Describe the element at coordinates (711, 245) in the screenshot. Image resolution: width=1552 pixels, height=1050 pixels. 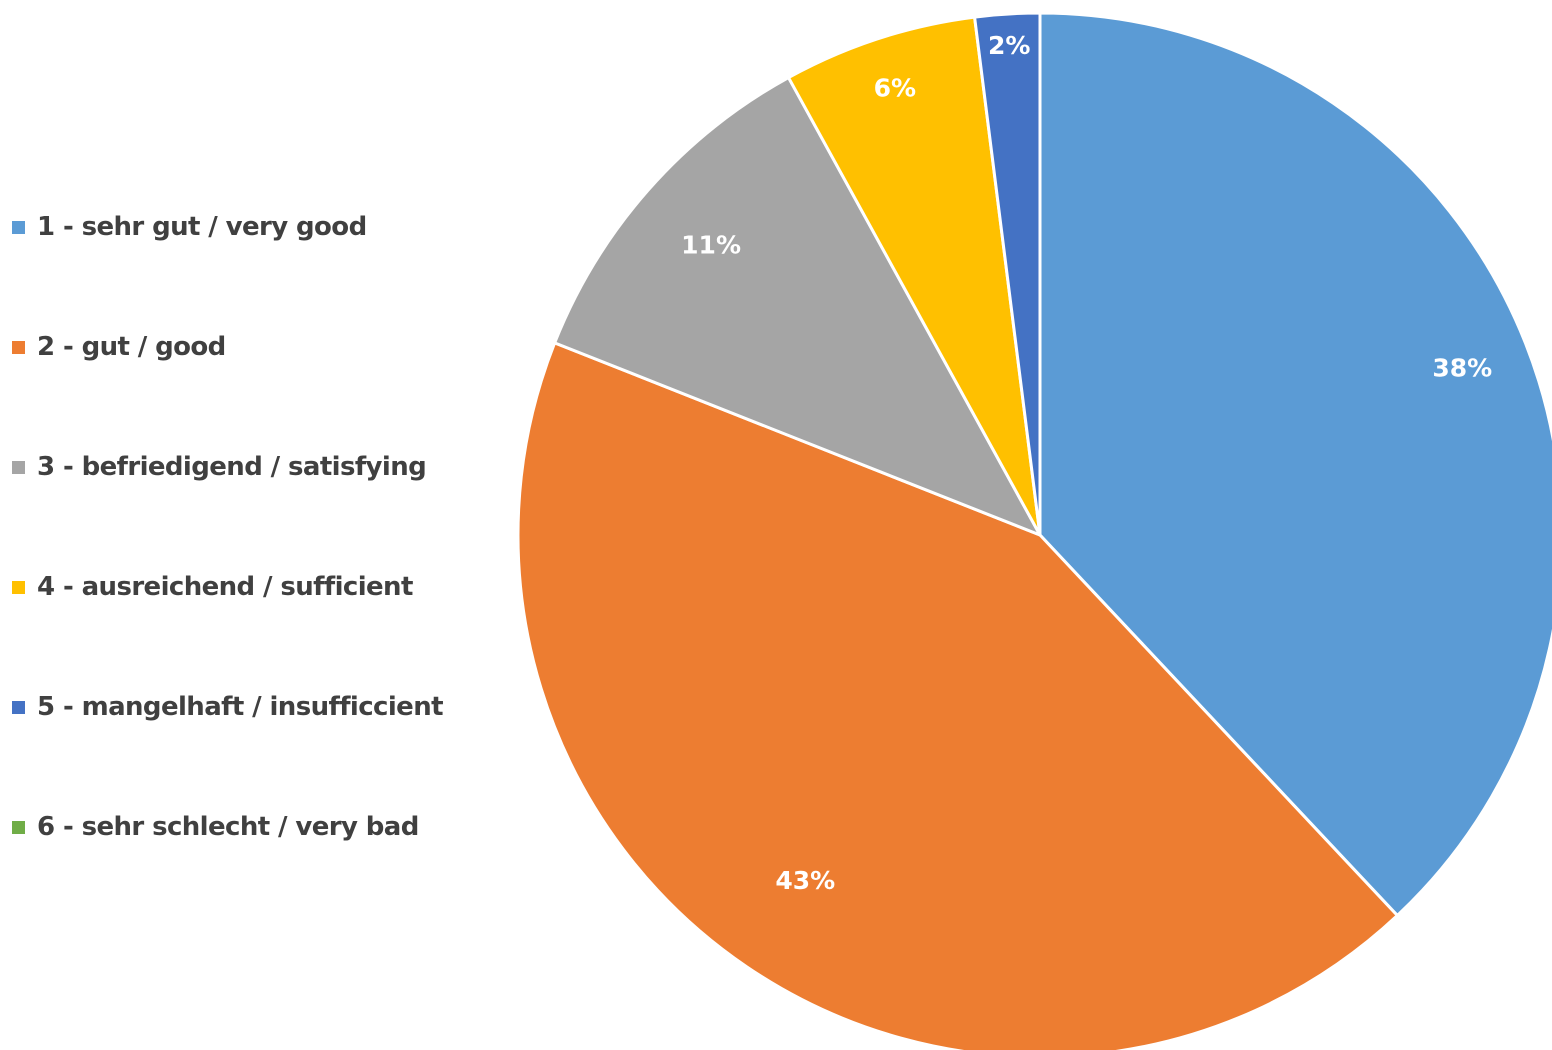
I see `slice-data-label: 11%` at that location.